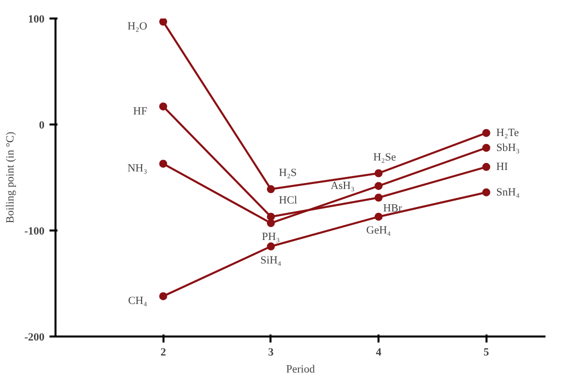 This screenshot has height=380, width=582. I want to click on annotation: HF, so click(140, 111).